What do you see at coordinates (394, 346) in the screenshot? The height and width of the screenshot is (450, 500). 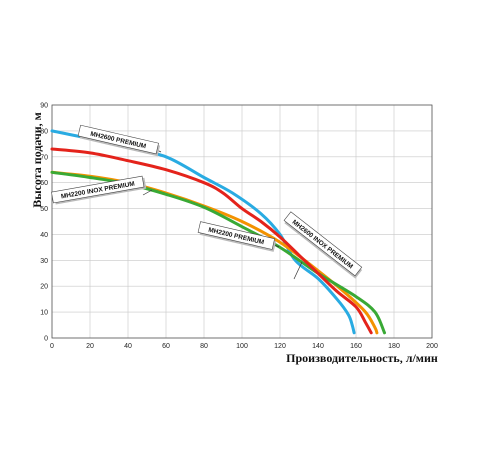 I see `x-tick-label: 180` at bounding box center [394, 346].